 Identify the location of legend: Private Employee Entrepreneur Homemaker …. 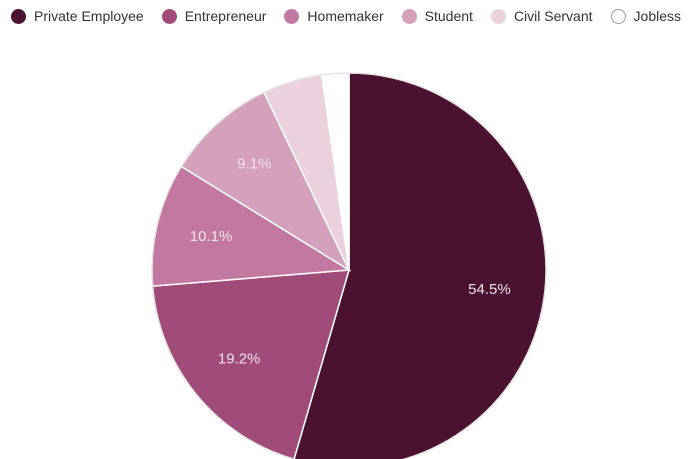
(346, 16).